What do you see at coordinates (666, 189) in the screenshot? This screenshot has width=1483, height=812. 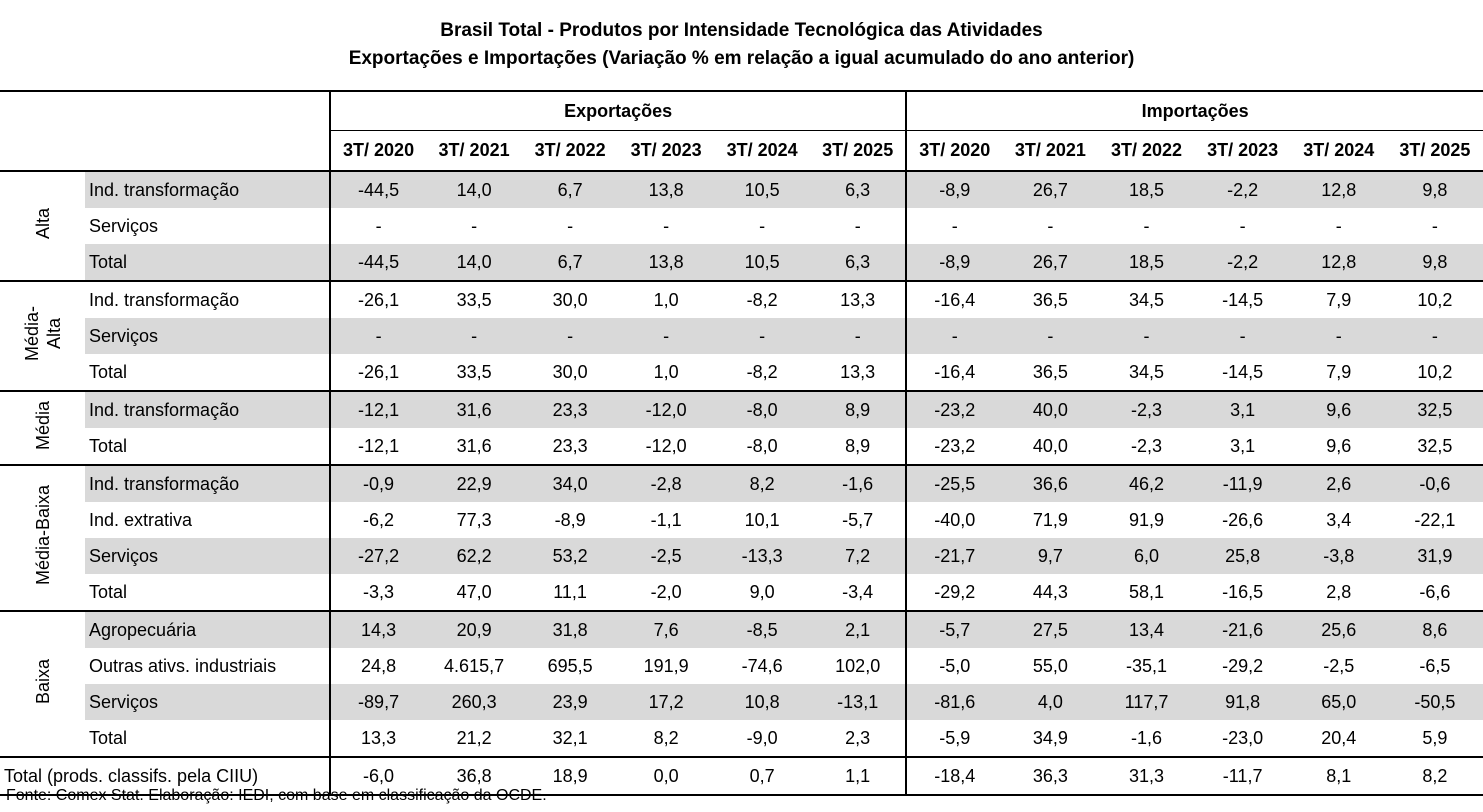 I see `export-value: 13,8` at bounding box center [666, 189].